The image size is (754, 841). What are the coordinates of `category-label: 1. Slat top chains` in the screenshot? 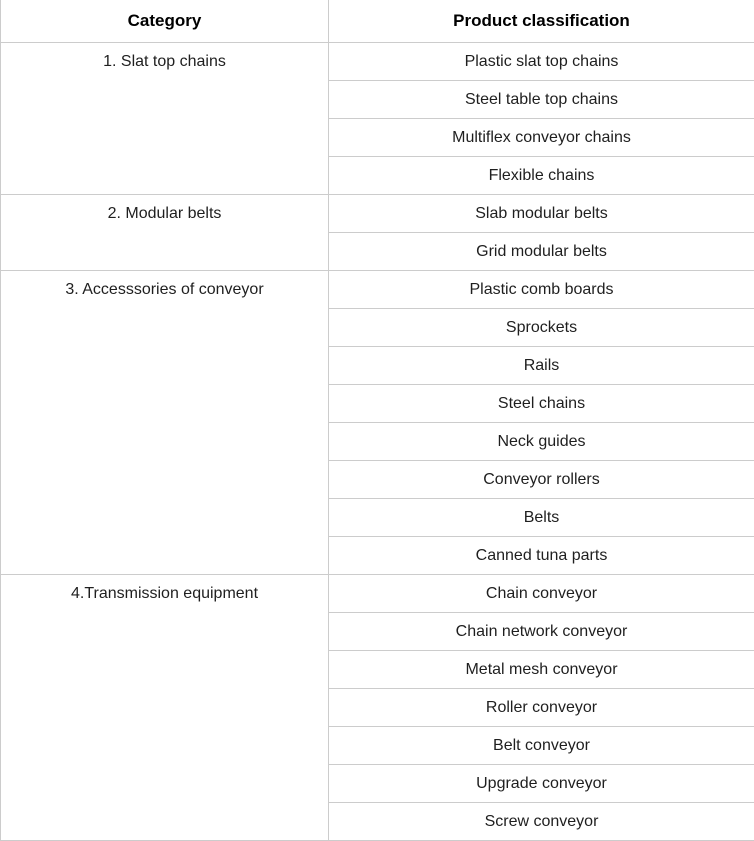 It's located at (164, 62).